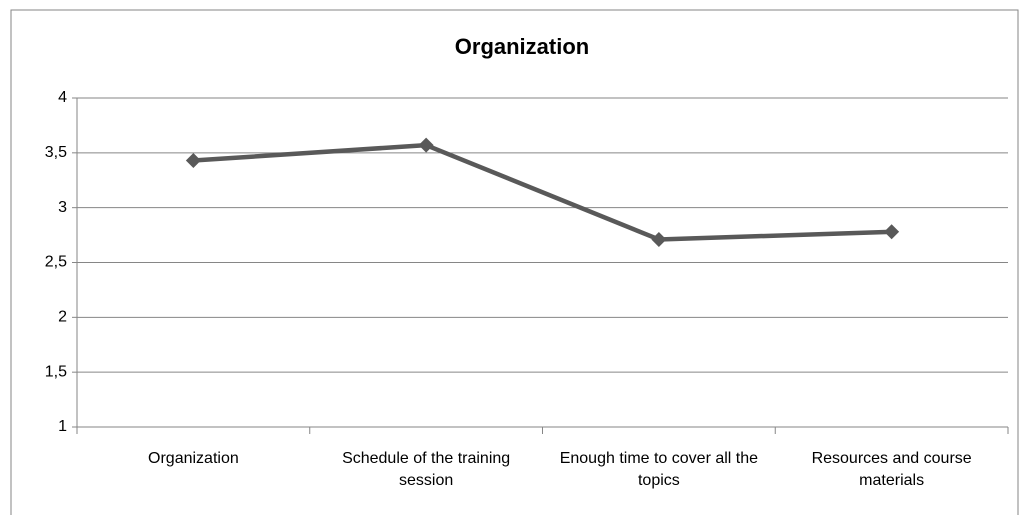 This screenshot has width=1024, height=515. Describe the element at coordinates (522, 46) in the screenshot. I see `chart-title: Organization` at that location.